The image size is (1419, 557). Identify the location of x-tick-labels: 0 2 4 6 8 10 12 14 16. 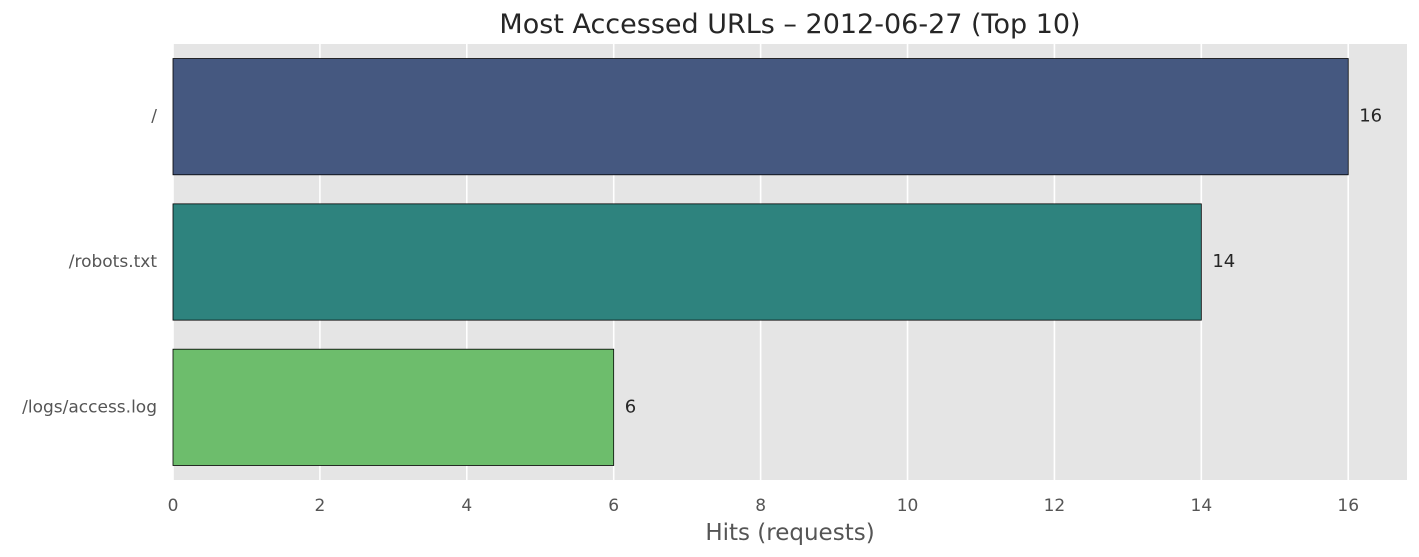
(763, 506).